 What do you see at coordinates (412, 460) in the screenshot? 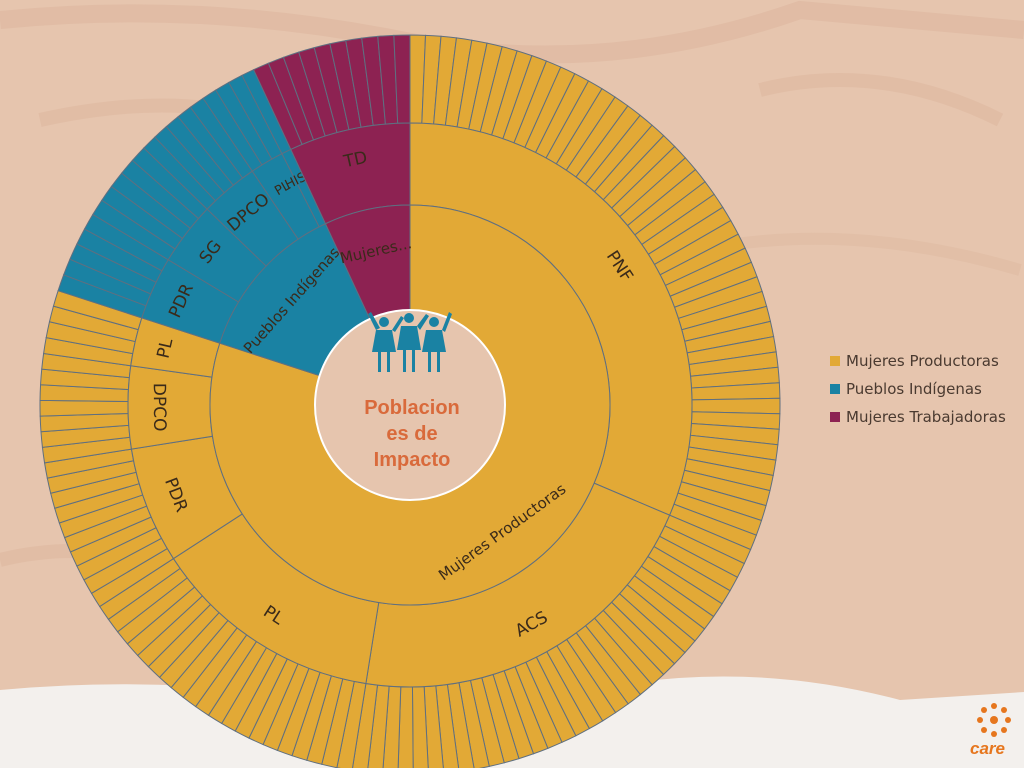
I see `center-label-line3: Impacto` at bounding box center [412, 460].